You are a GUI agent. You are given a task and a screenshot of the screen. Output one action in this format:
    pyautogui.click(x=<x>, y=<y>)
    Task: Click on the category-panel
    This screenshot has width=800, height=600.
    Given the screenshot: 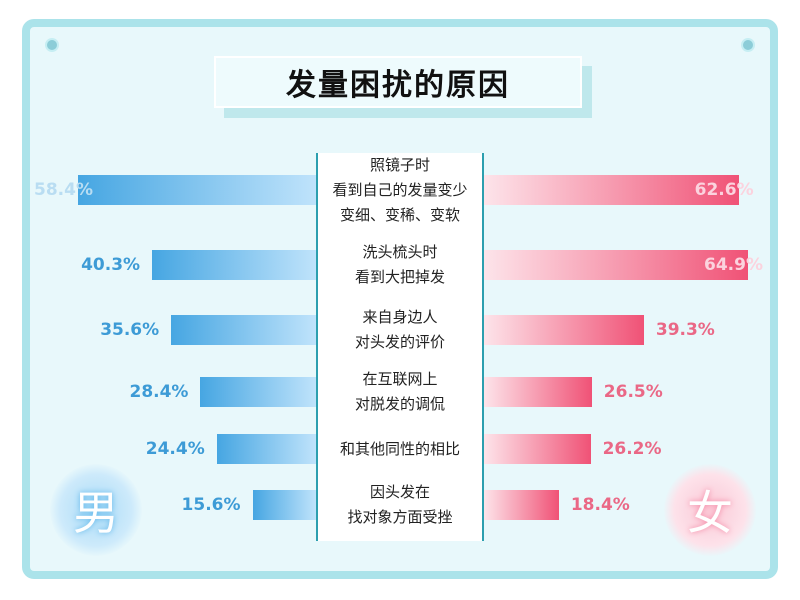 What is the action you would take?
    pyautogui.click(x=400, y=347)
    